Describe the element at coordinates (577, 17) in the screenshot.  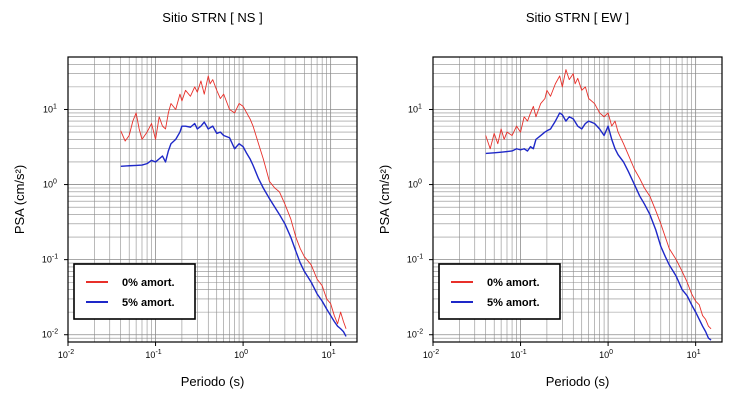
I see `chart-title: Sitio STRN [ EW ]` at that location.